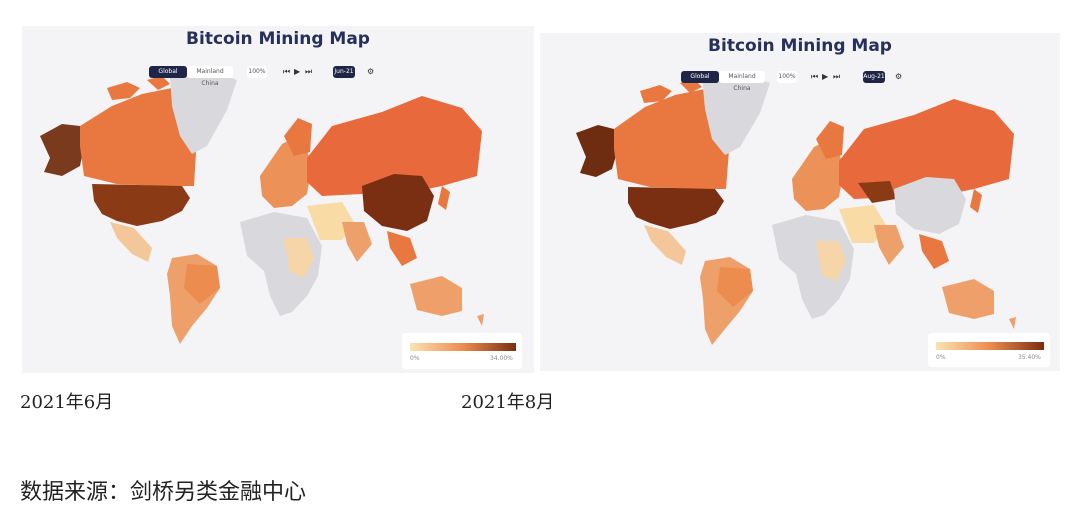  I want to click on month-selector: Jun-21, so click(344, 72).